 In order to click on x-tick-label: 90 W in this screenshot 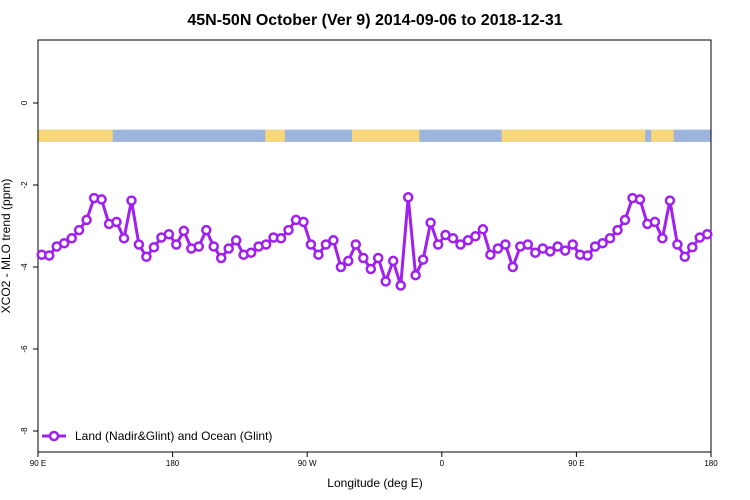, I will do `click(307, 463)`.